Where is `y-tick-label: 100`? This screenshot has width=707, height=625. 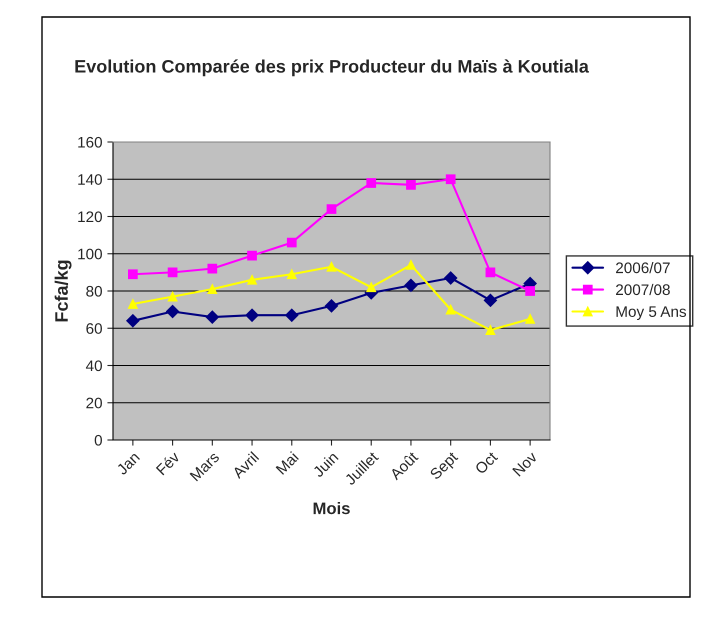
y-tick-label: 100 is located at coordinates (90, 254).